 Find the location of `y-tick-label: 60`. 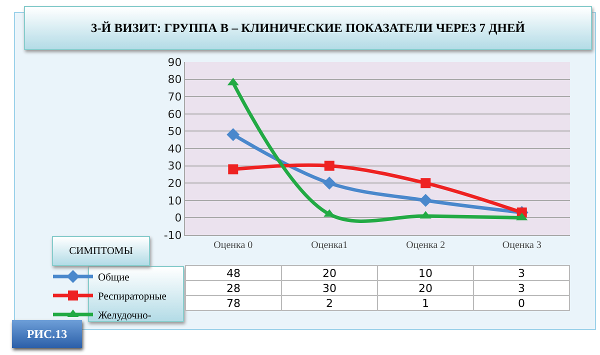

y-tick-label: 60 is located at coordinates (175, 114).